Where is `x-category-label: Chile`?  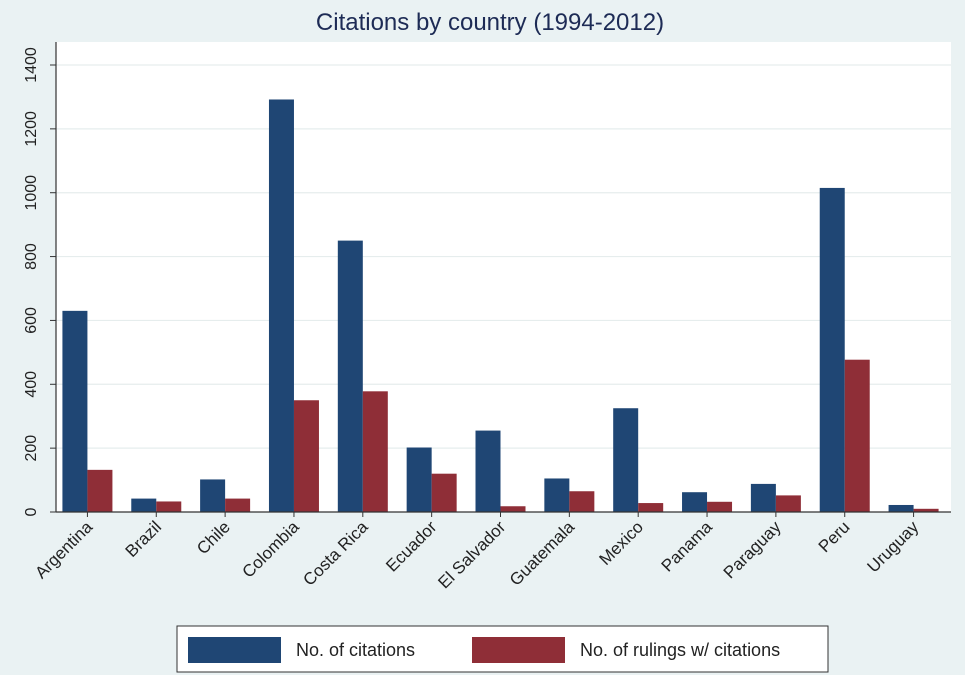
x-category-label: Chile is located at coordinates (213, 537).